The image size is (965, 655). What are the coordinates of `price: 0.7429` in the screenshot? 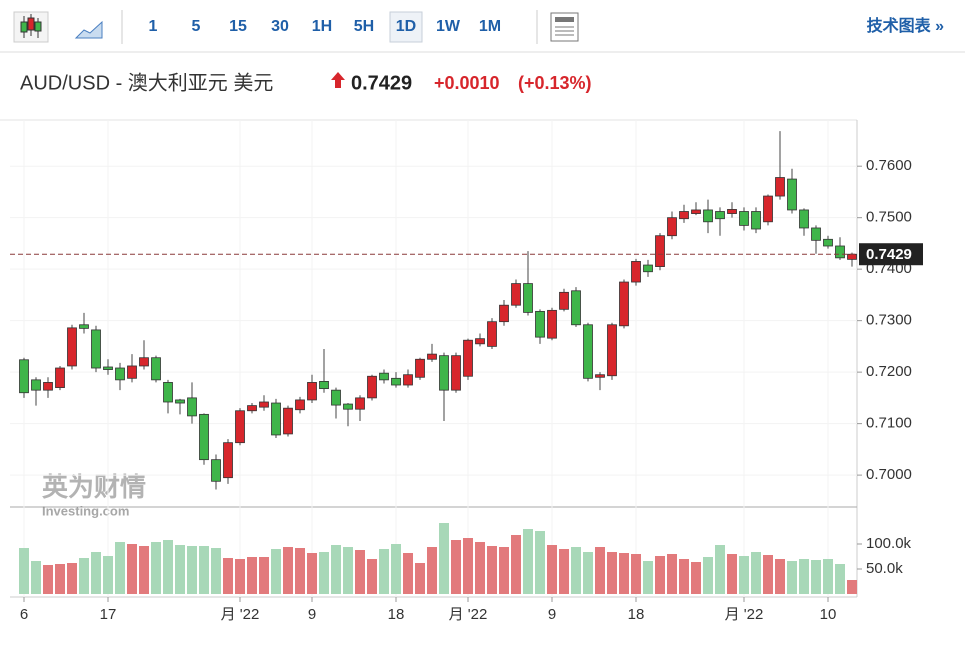 It's located at (381, 83).